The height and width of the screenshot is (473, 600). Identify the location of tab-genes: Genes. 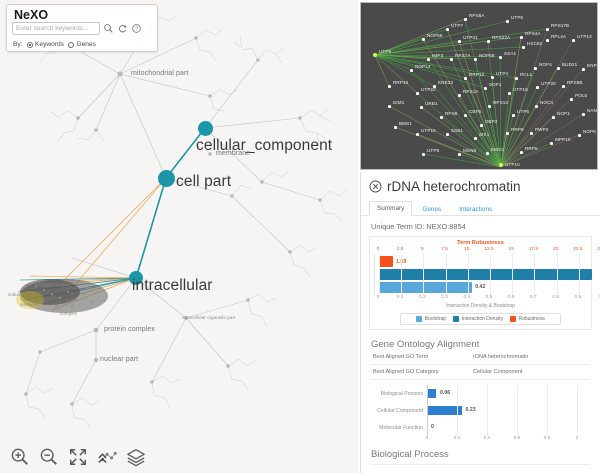
(432, 209).